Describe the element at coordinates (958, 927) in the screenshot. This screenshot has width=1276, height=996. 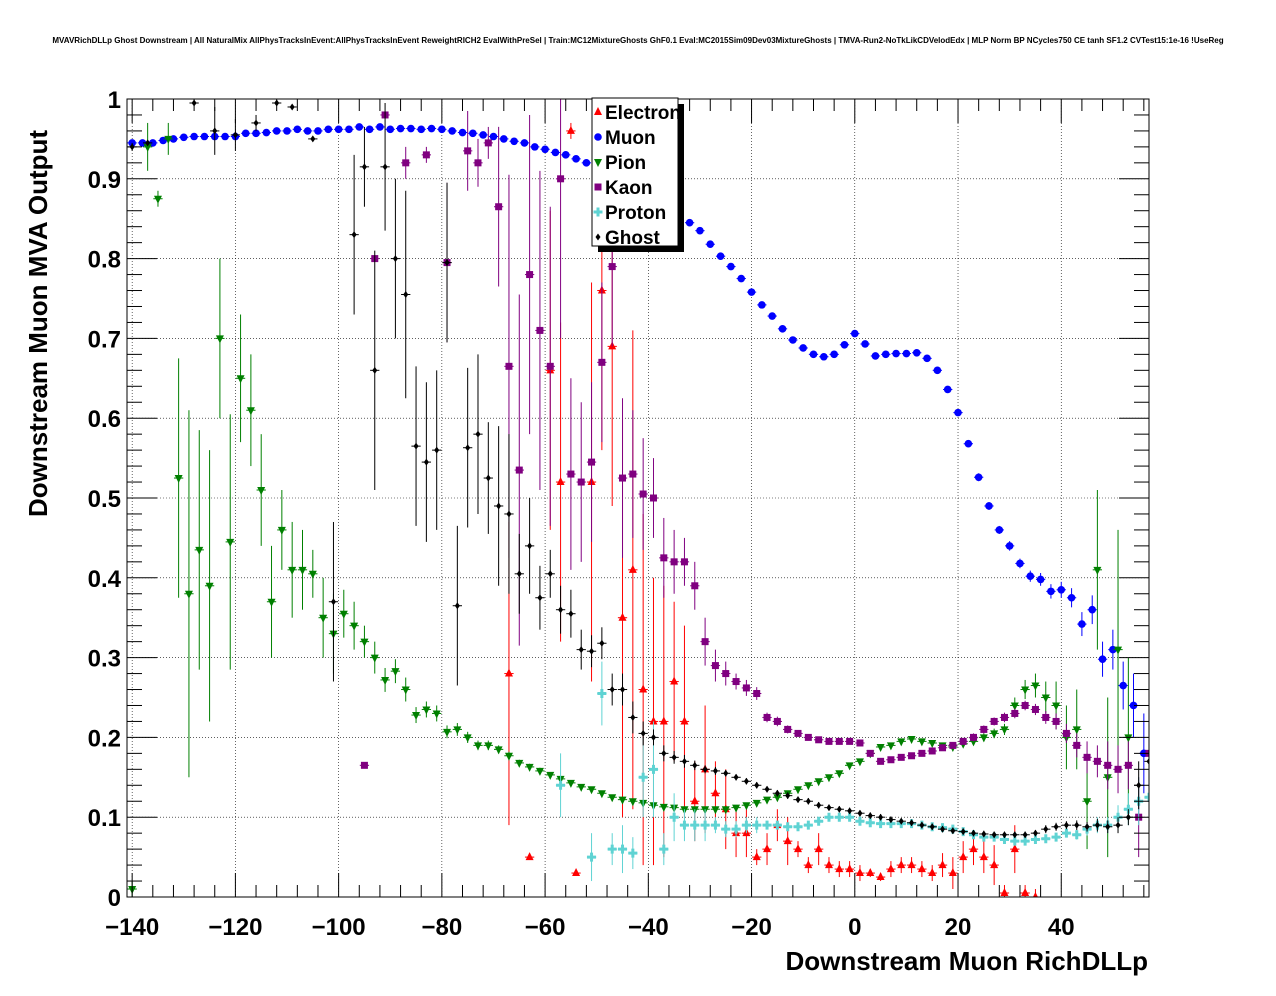
I see `x-tick-label: 20` at that location.